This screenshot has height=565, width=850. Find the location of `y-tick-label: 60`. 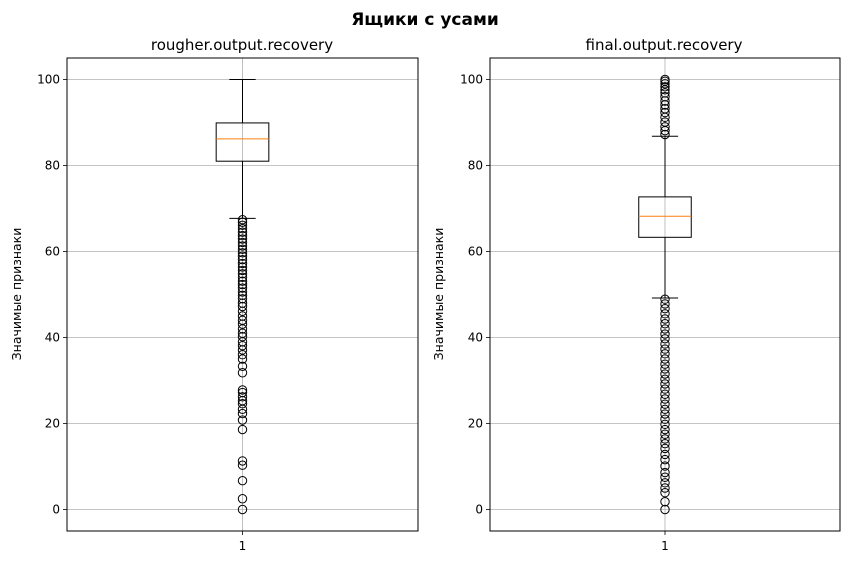

y-tick-label: 60 is located at coordinates (475, 252).